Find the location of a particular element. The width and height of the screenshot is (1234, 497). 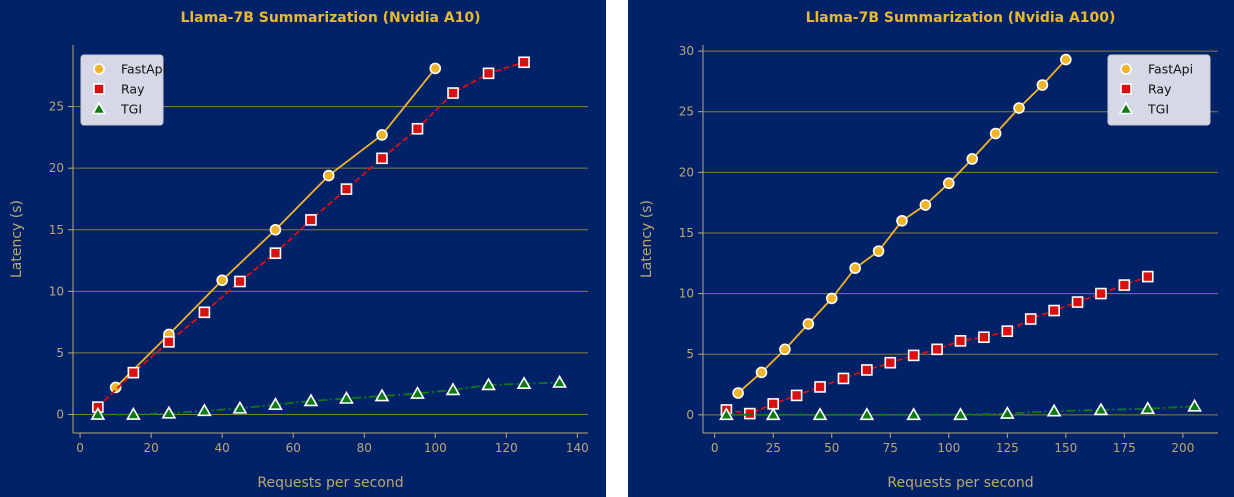

legend-label-fastapi: FastApi is located at coordinates (1170, 69).